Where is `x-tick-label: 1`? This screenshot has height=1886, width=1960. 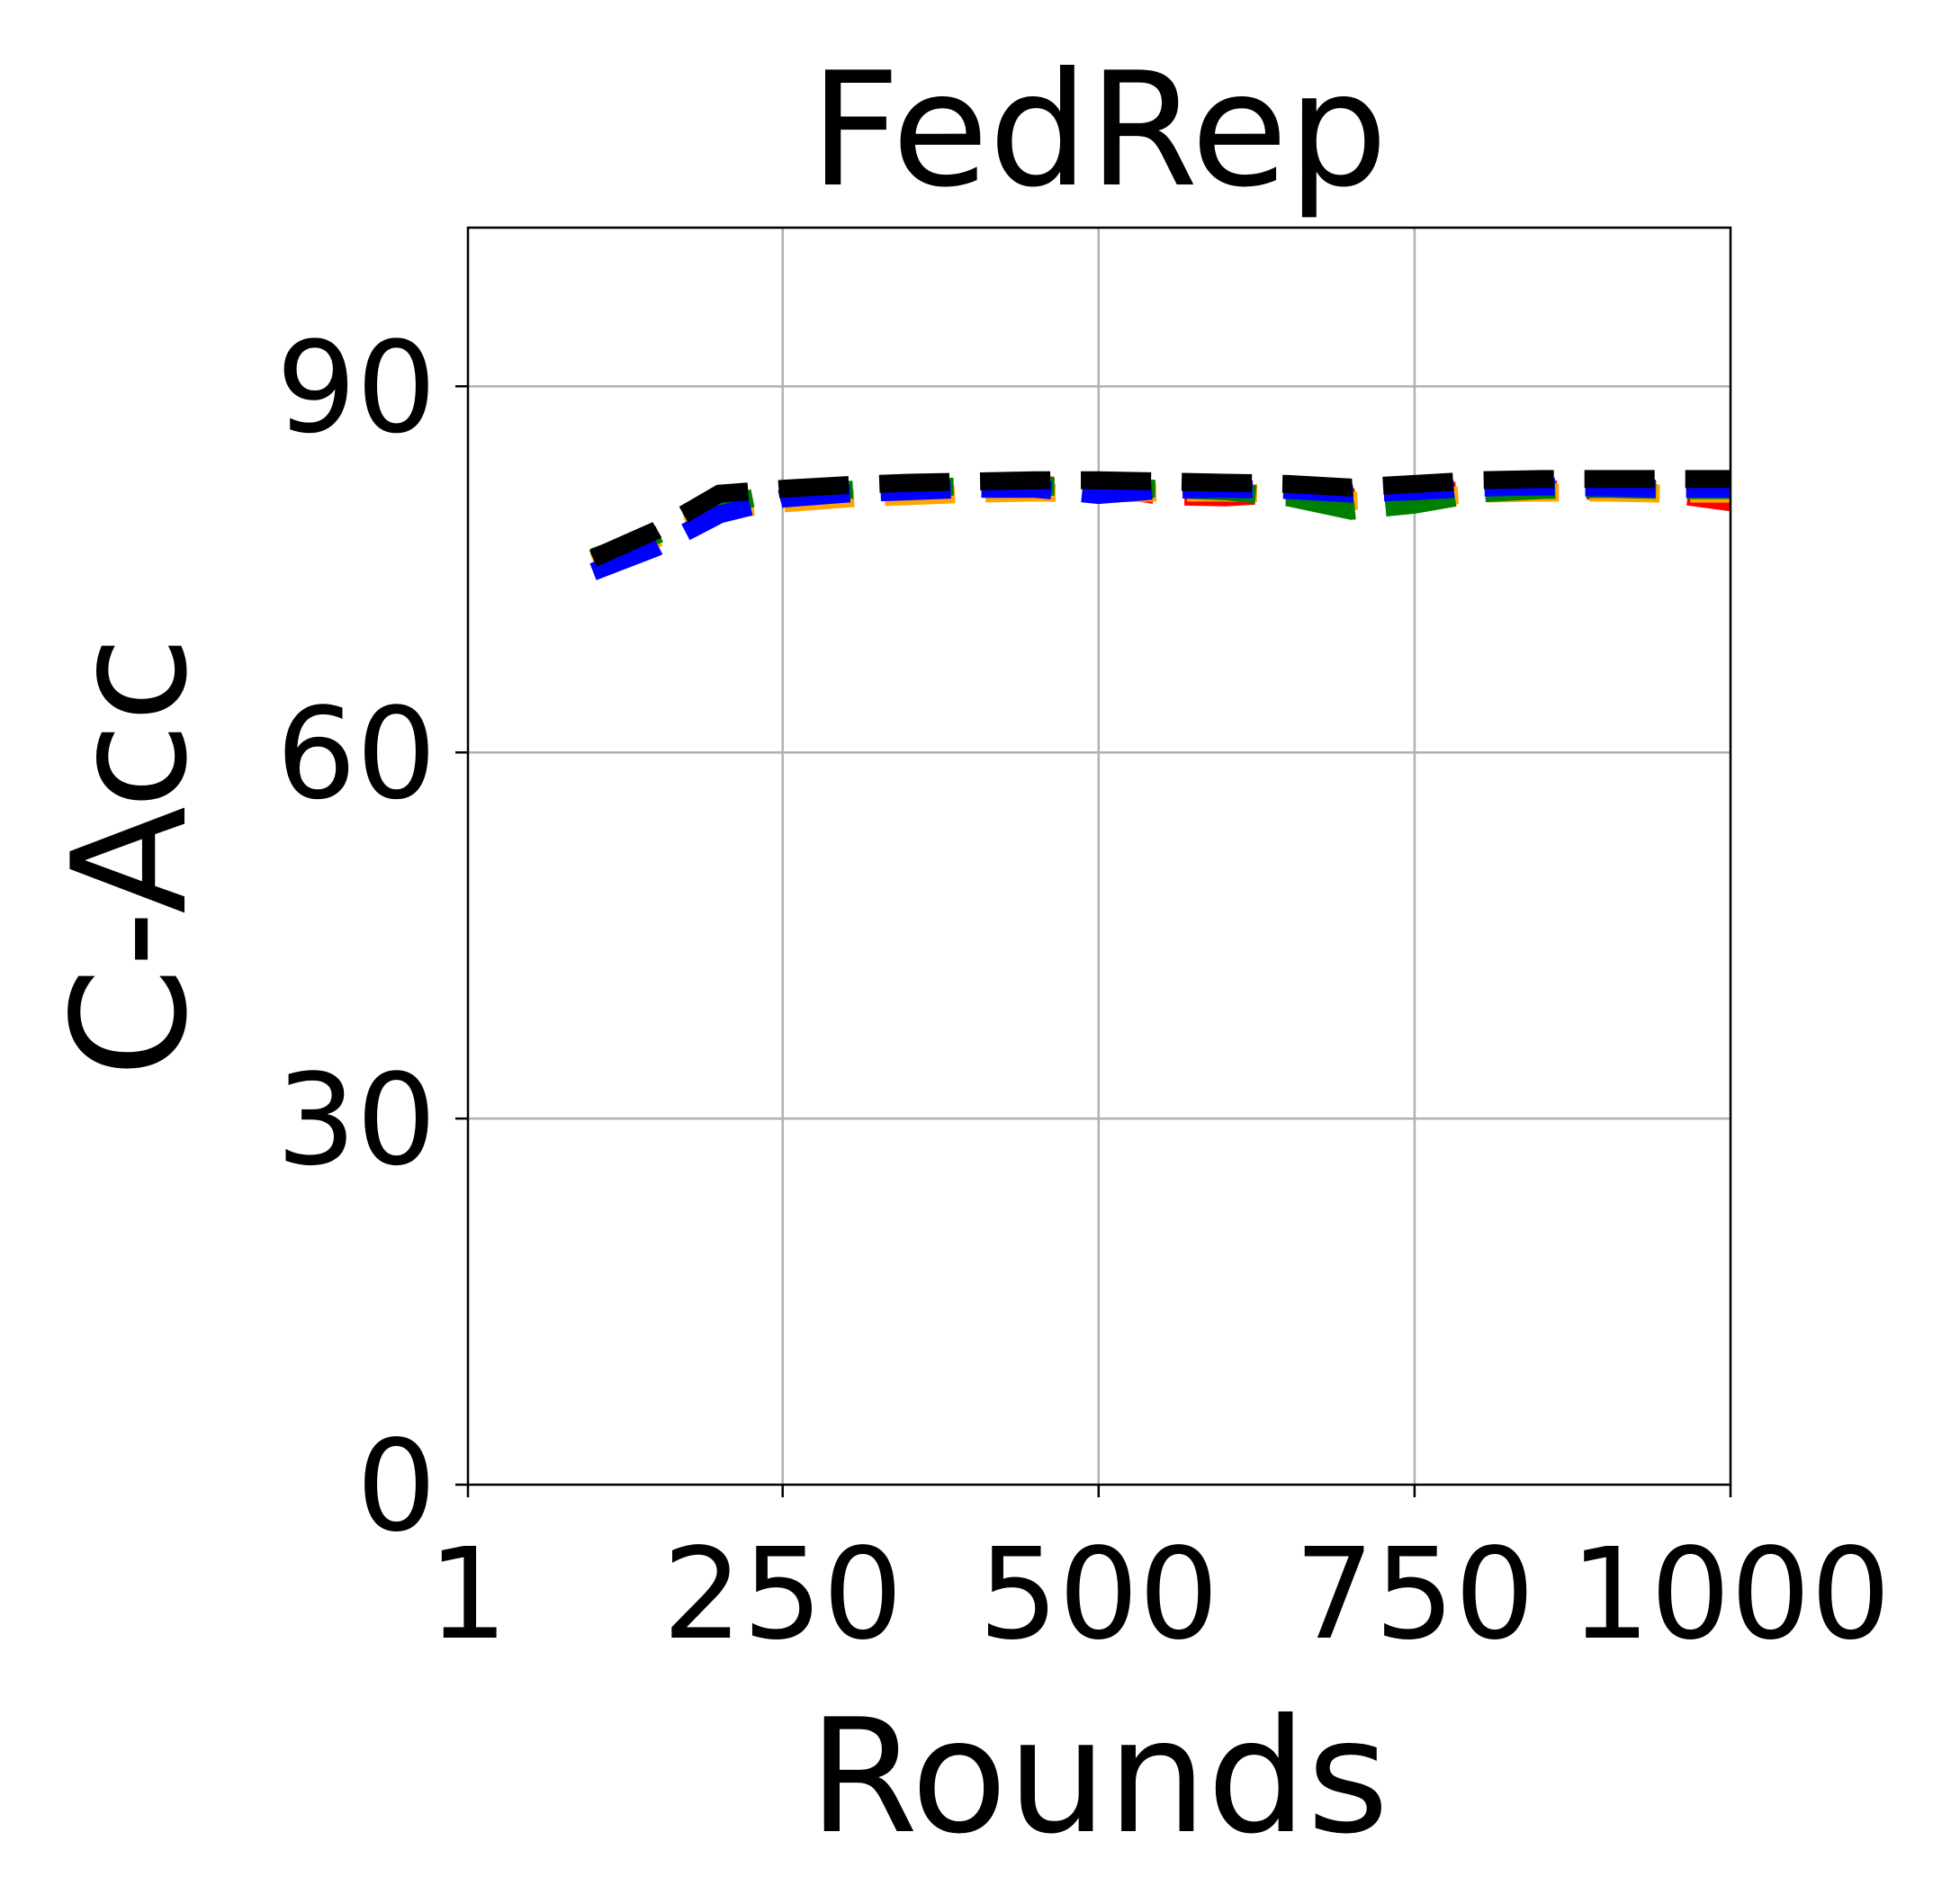
x-tick-label: 1 is located at coordinates (467, 1595).